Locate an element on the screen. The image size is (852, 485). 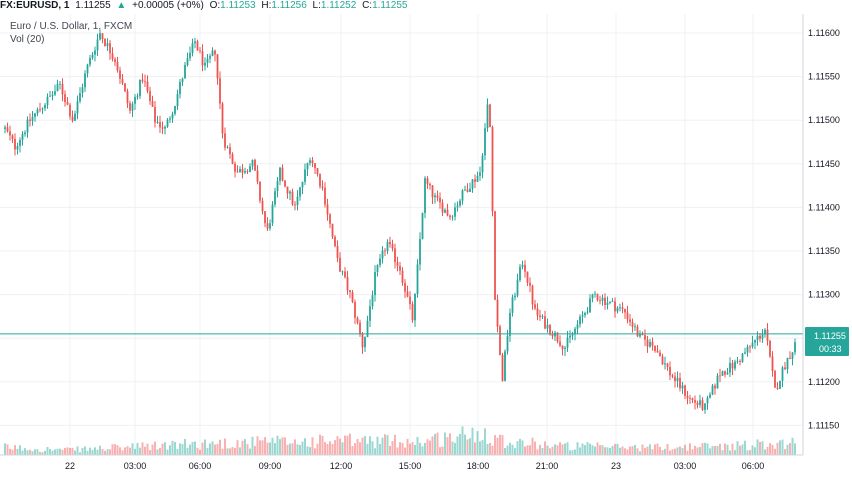
volume-legend: Vol (20) is located at coordinates (27, 39).